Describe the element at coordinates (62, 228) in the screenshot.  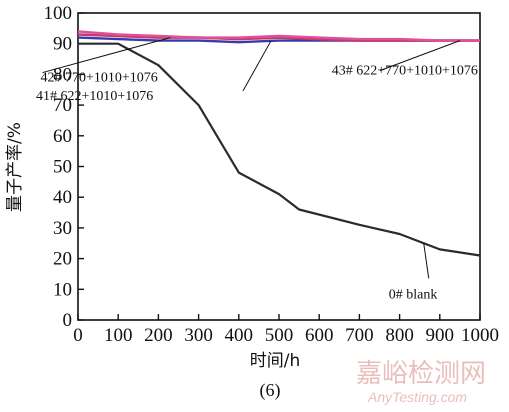
I see `y-tick-label: 30` at that location.